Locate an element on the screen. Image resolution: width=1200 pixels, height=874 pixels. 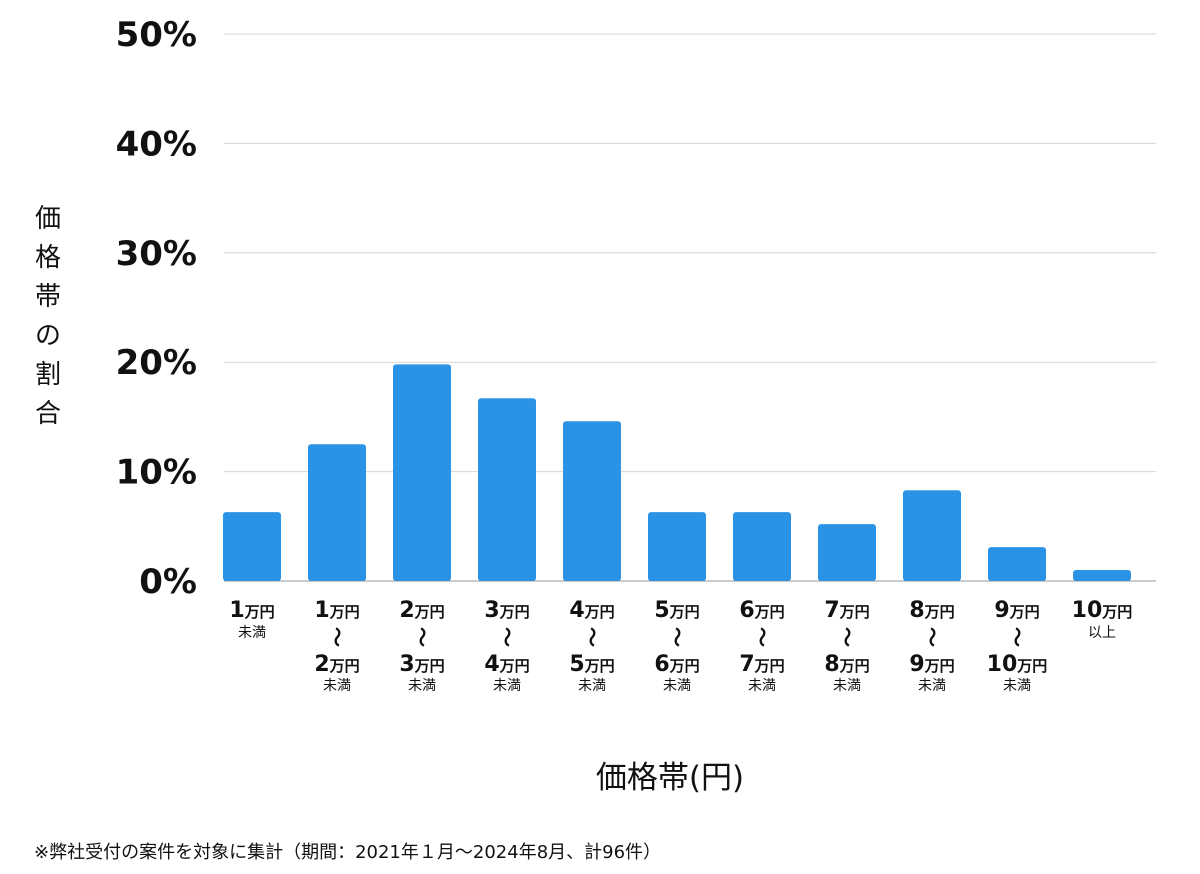
y-tick-label: 40% is located at coordinates (156, 144).